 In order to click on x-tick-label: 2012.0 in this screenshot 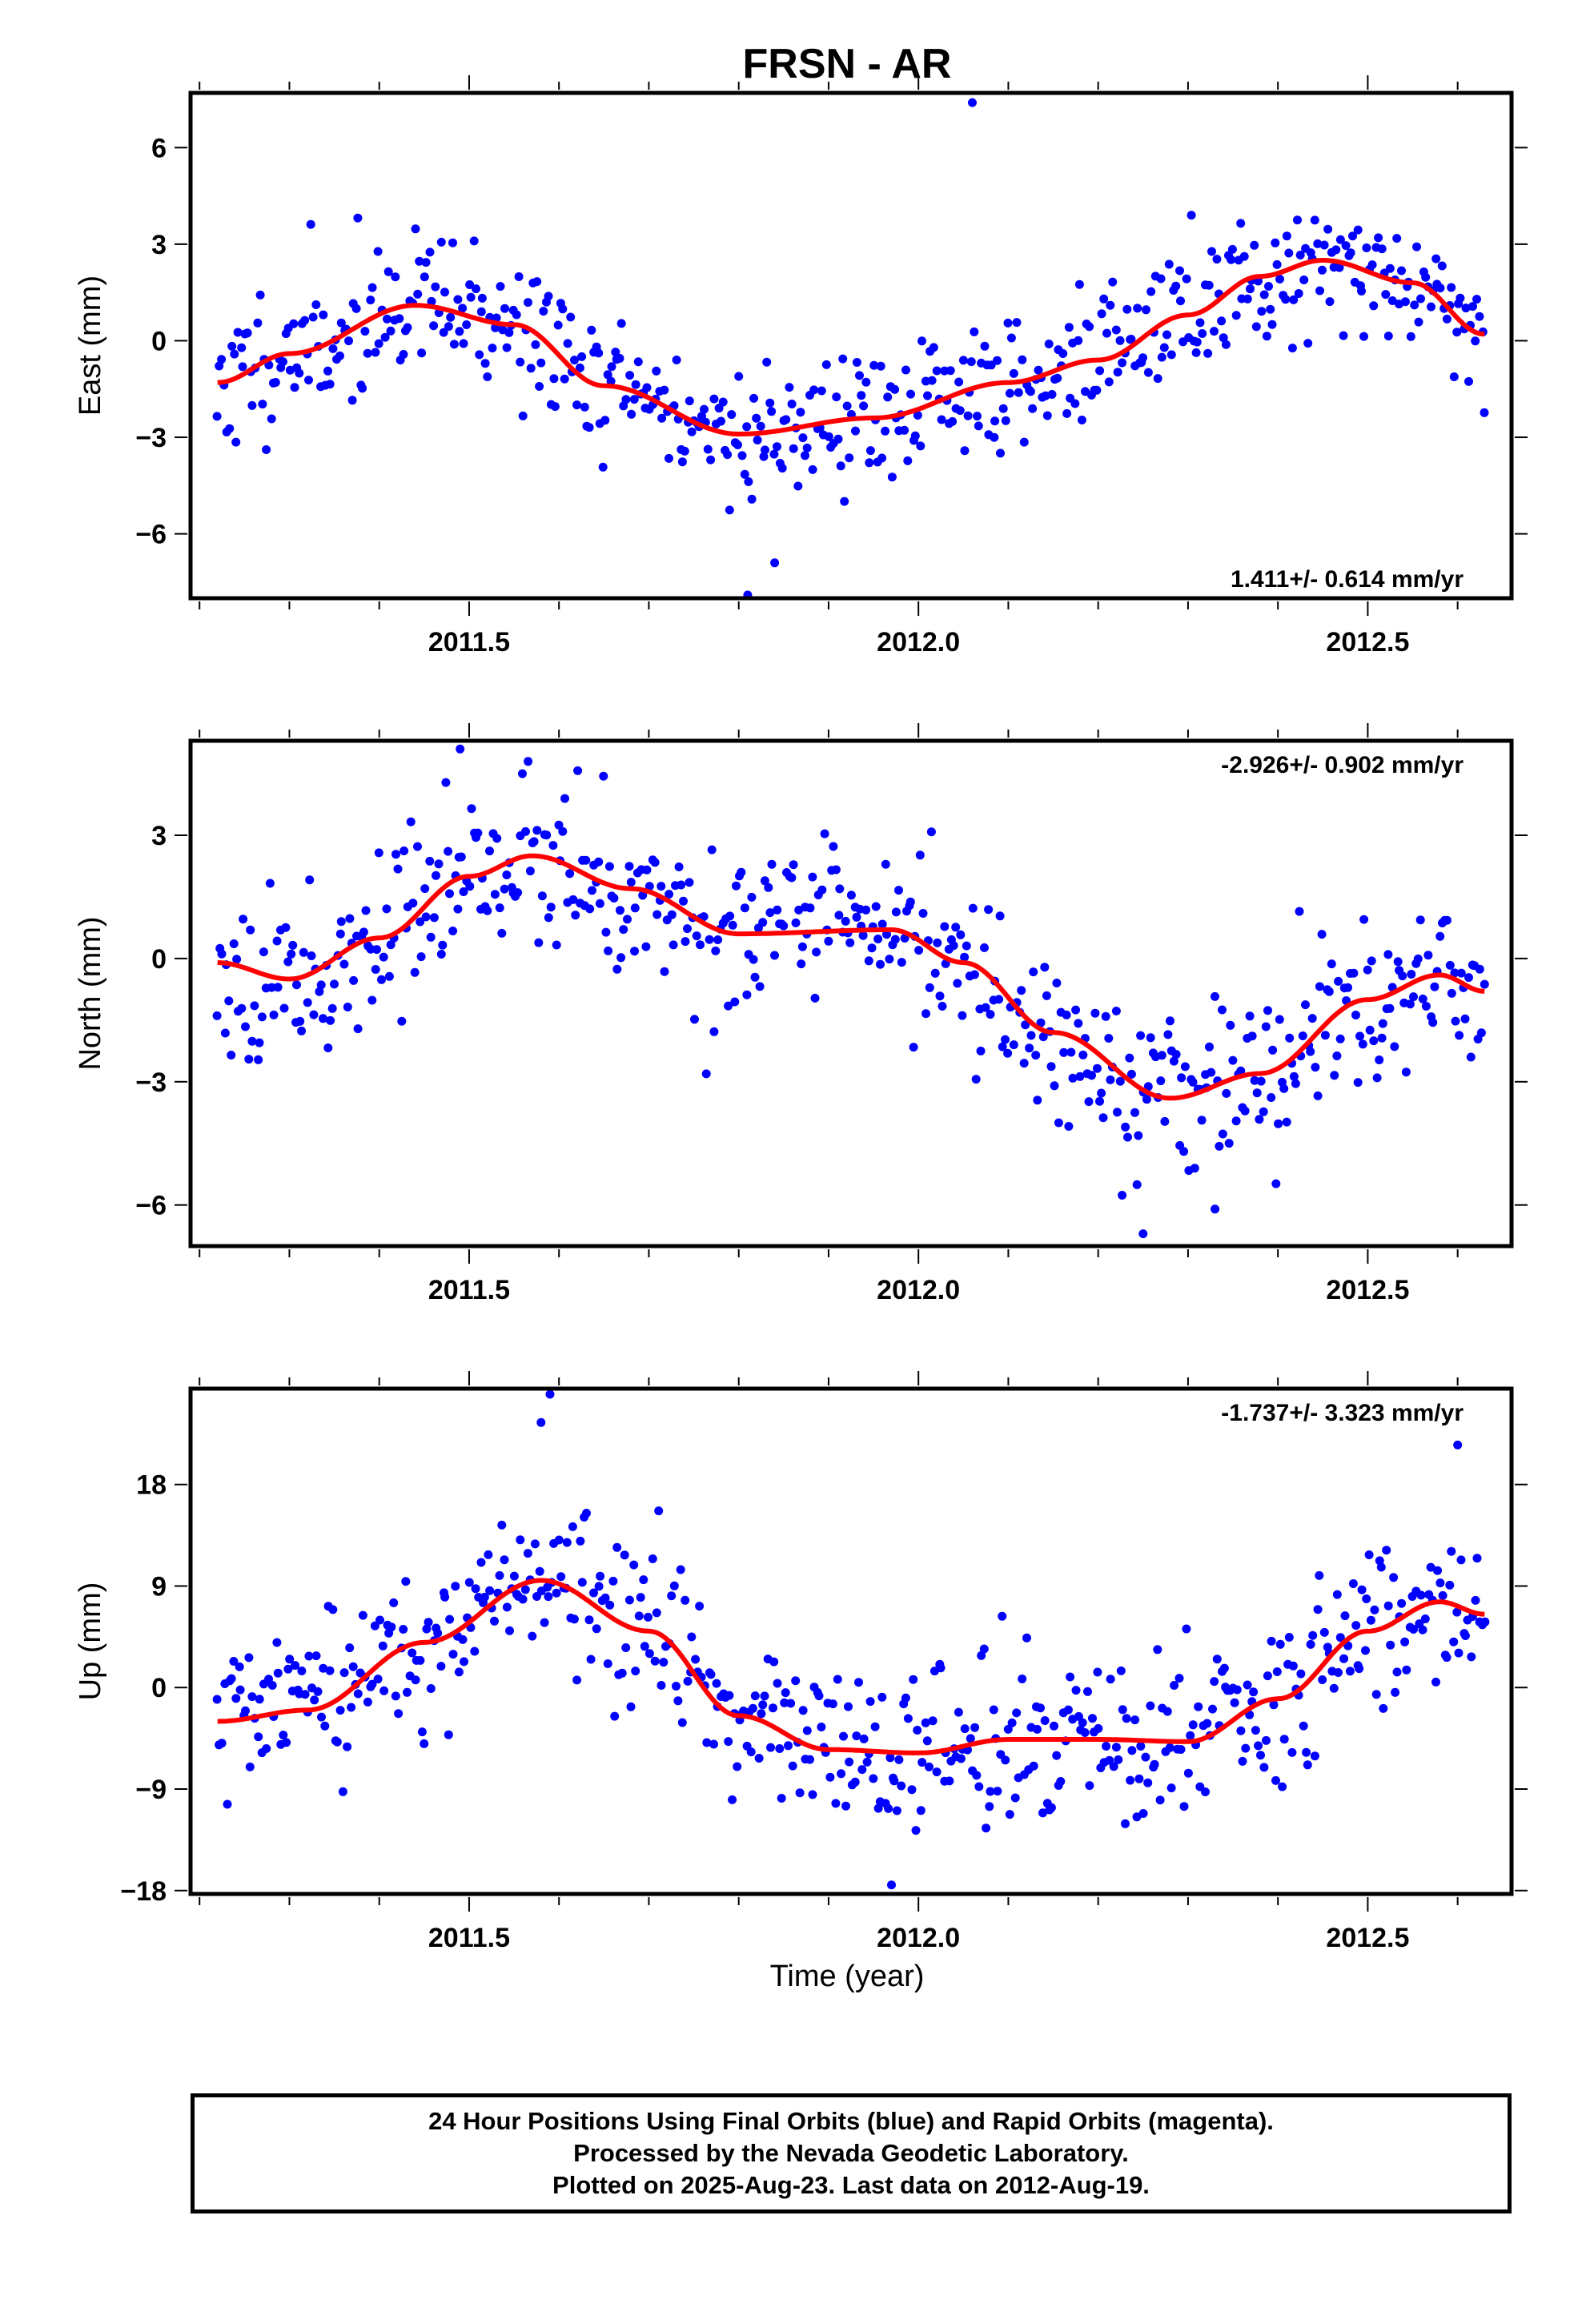, I will do `click(919, 1290)`.